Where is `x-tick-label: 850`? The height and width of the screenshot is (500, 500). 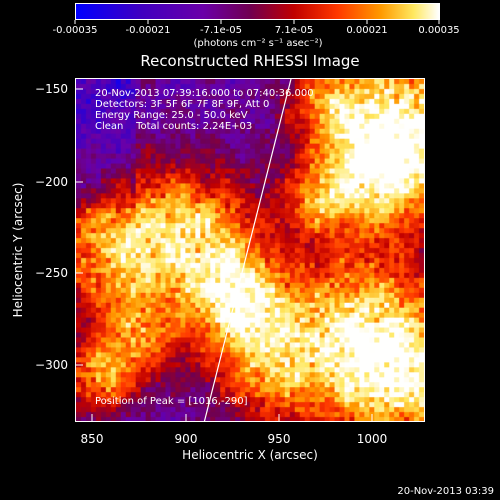
x-tick-label: 850 is located at coordinates (92, 439).